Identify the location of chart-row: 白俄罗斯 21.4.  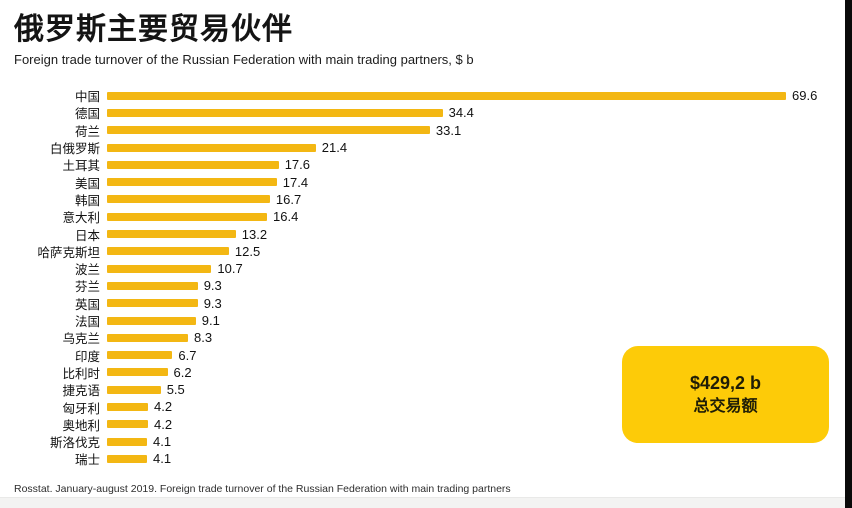
(410, 147).